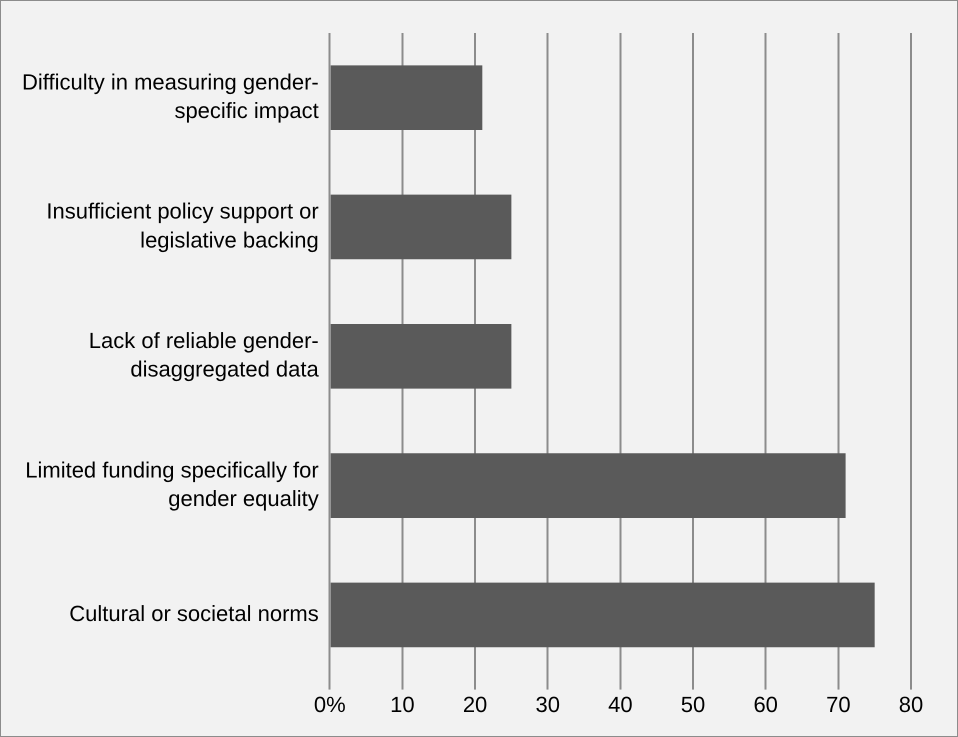 Image resolution: width=958 pixels, height=737 pixels. What do you see at coordinates (330, 704) in the screenshot?
I see `x-tick-label: 0%` at bounding box center [330, 704].